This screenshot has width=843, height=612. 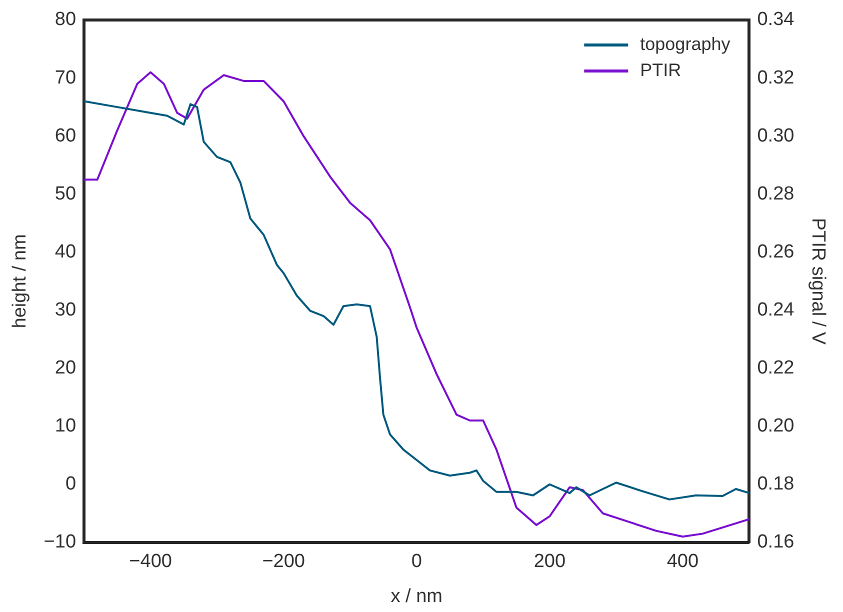 What do you see at coordinates (817, 281) in the screenshot?
I see `y2-axis-title: PTIR signal / V` at bounding box center [817, 281].